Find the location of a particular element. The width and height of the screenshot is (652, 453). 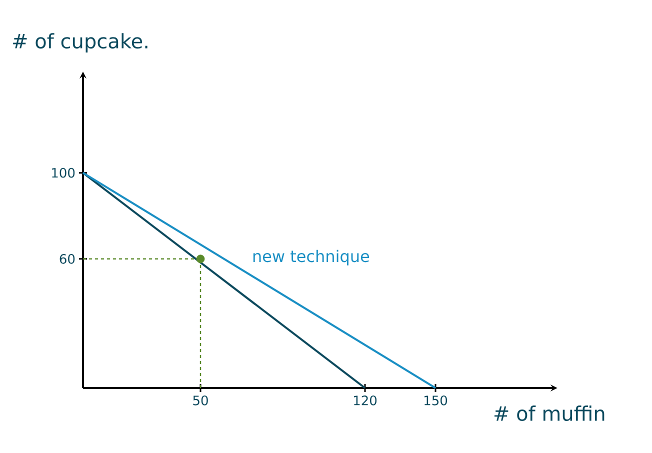

series-label: new technique is located at coordinates (311, 258).